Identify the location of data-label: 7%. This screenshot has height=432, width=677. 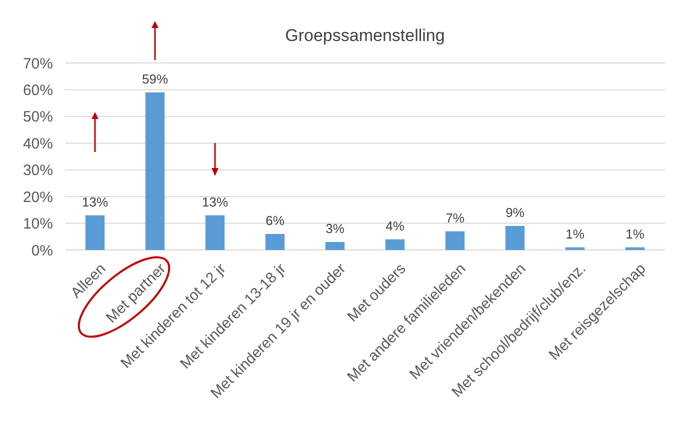
(455, 218).